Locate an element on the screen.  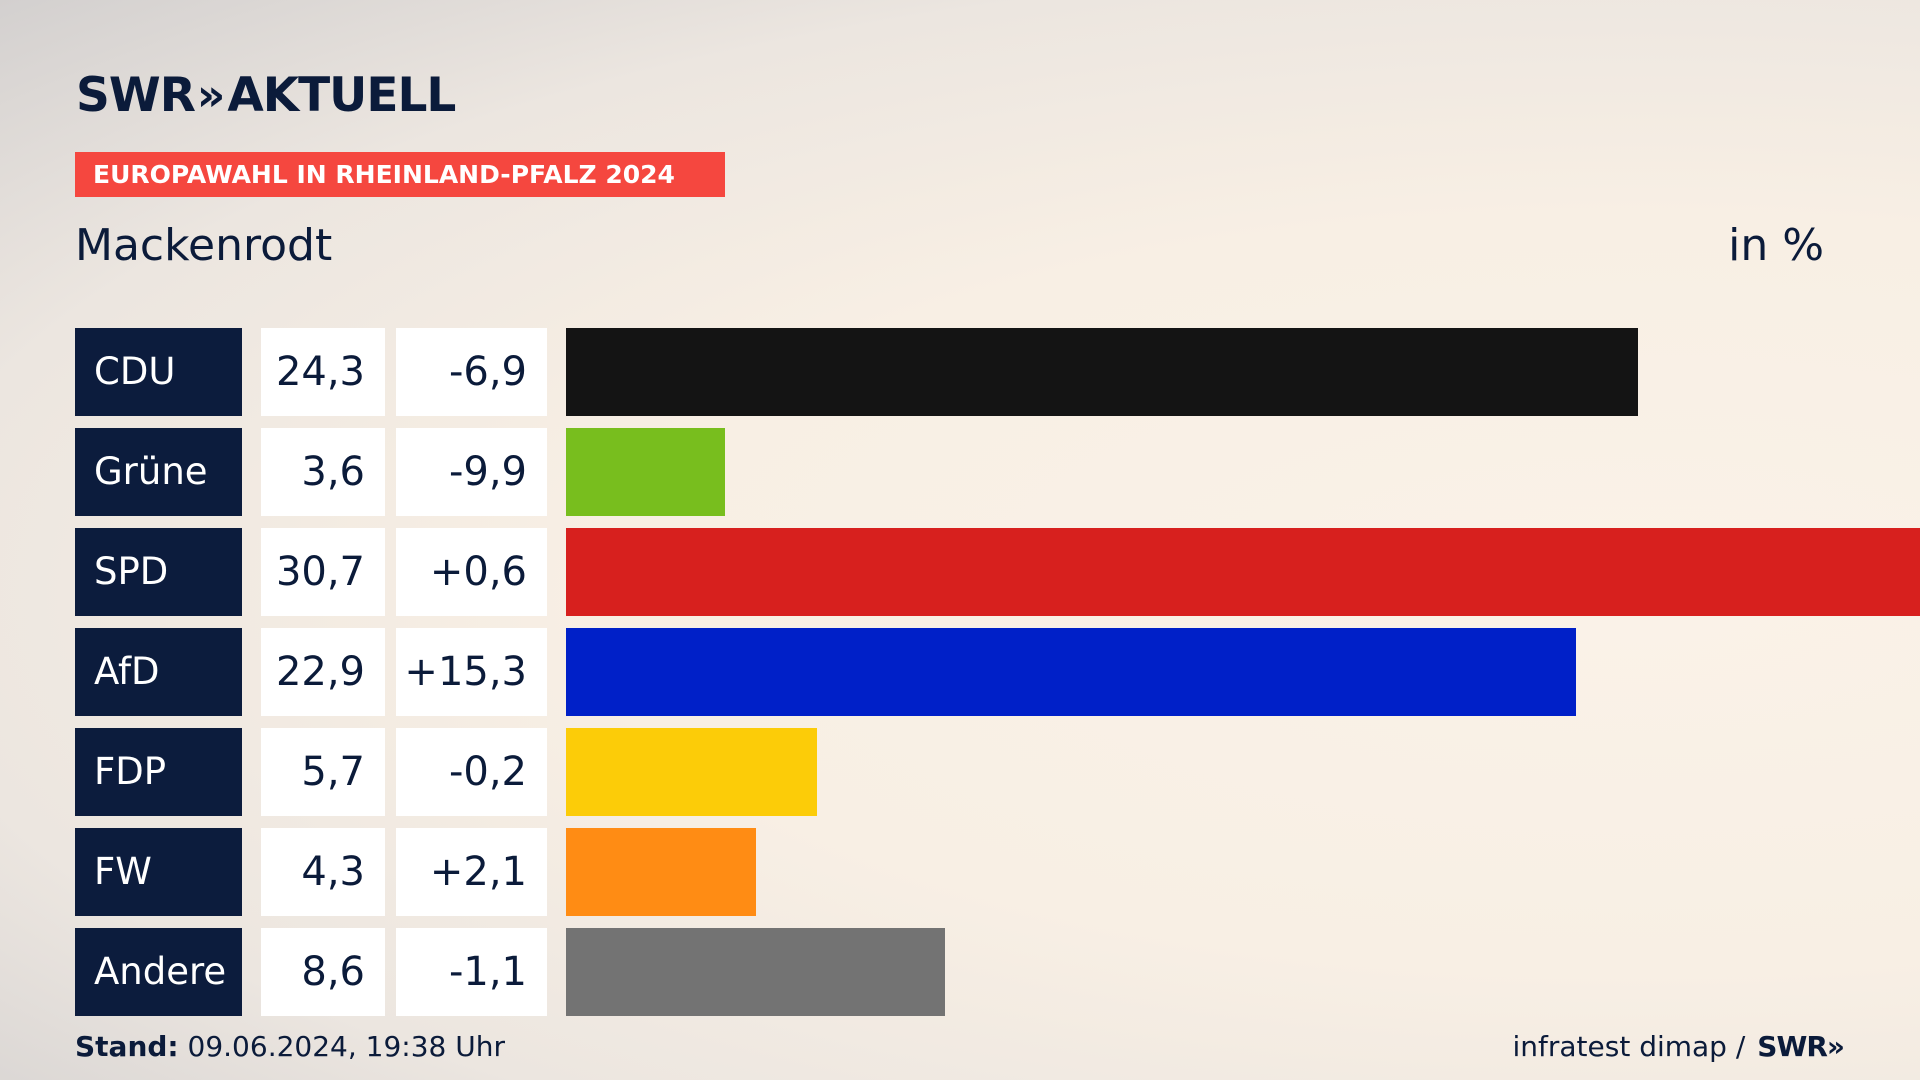
chart-row: FW 4,3 +2,1 is located at coordinates (975, 872).